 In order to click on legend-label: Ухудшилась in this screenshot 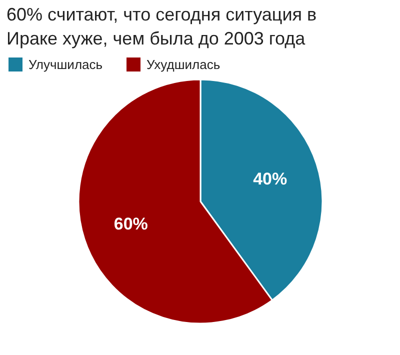, I will do `click(183, 64)`.